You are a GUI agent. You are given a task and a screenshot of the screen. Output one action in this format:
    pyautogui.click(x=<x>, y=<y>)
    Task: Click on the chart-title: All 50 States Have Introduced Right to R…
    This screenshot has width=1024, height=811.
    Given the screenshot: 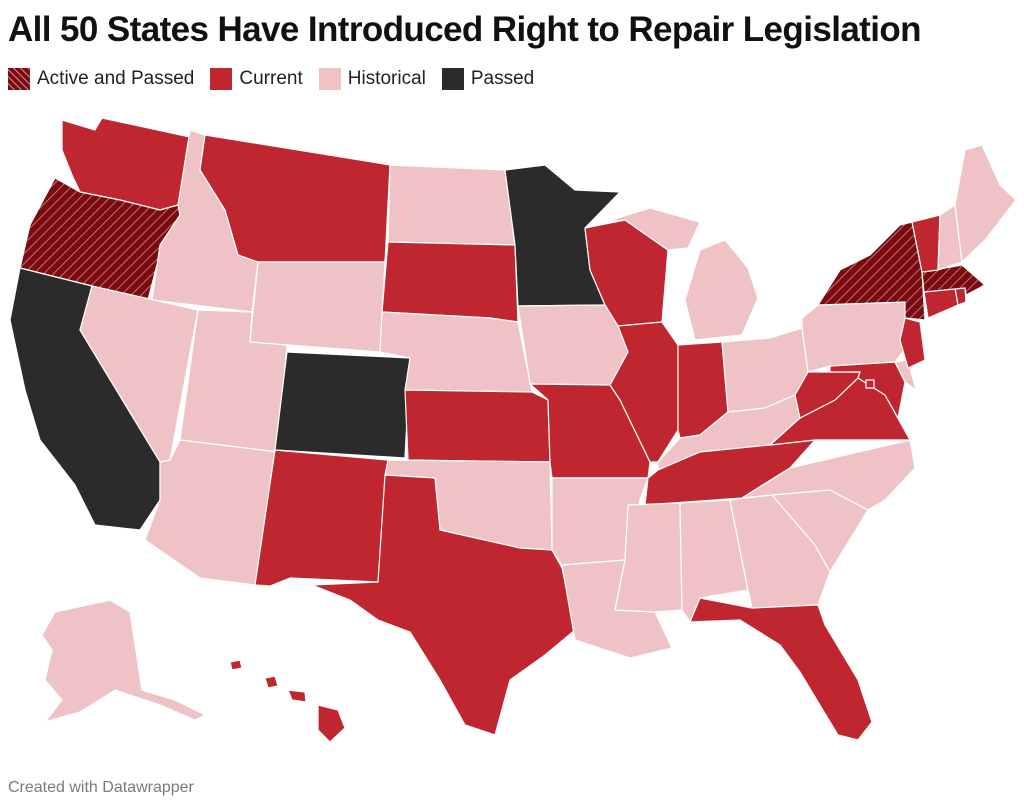 What is the action you would take?
    pyautogui.click(x=465, y=29)
    